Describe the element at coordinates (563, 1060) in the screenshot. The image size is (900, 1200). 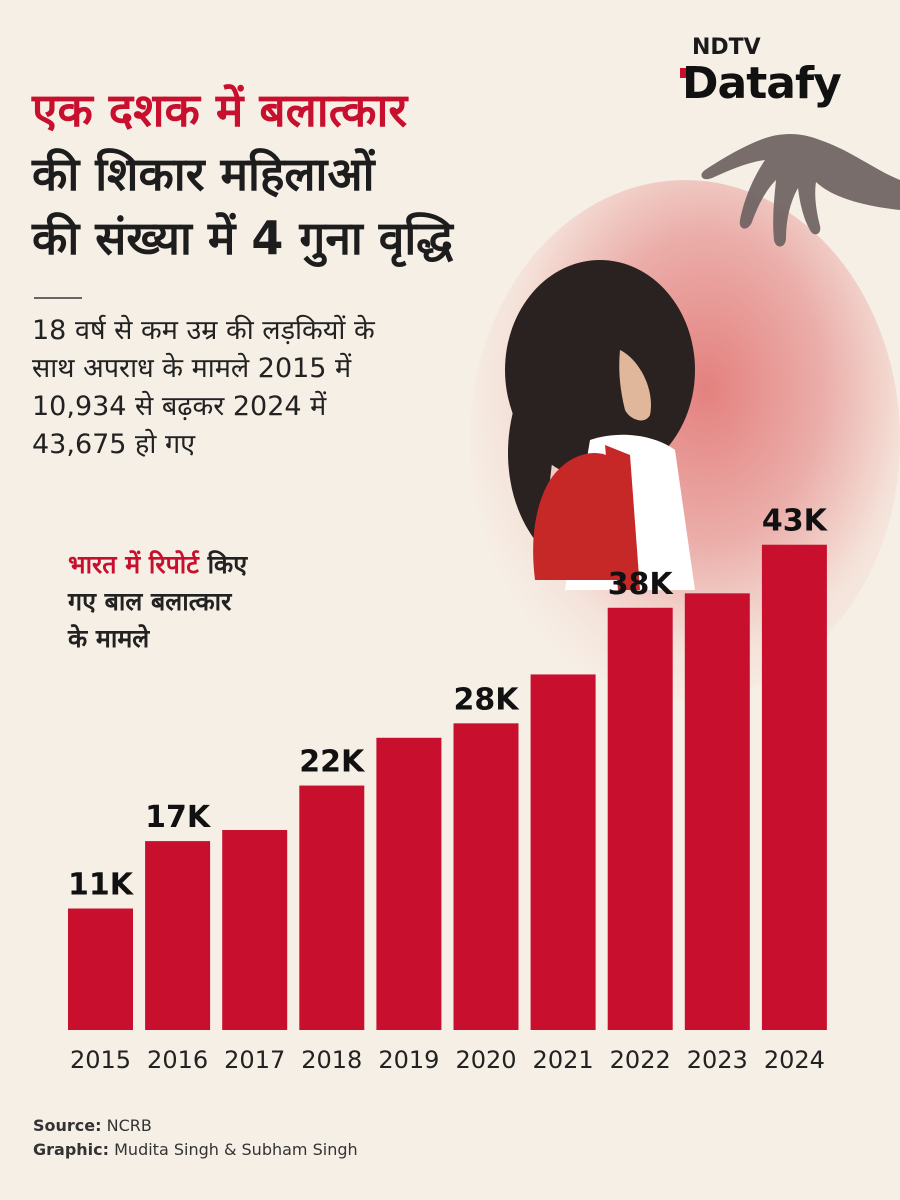
I see `tick-label-2021: 2021` at that location.